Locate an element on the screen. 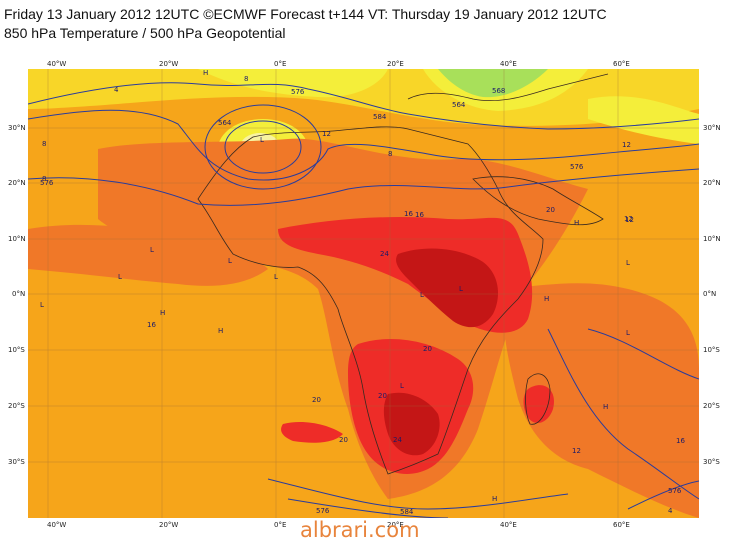 This screenshot has width=730, height=542. lat-label-left-20s: 20°S is located at coordinates (16, 406).